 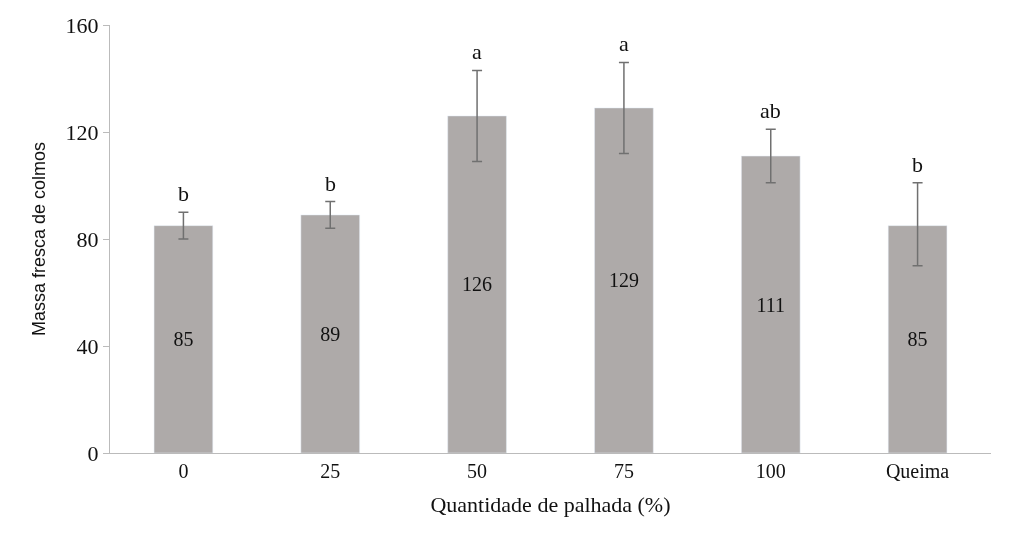 What do you see at coordinates (477, 471) in the screenshot?
I see `x-tick-label: 50` at bounding box center [477, 471].